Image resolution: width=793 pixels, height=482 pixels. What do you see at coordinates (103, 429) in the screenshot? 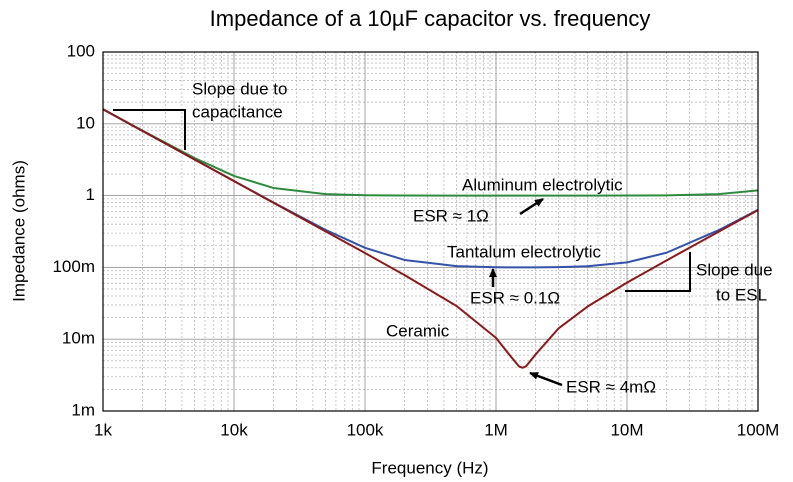
I see `x-tick-label: 1k` at bounding box center [103, 429].